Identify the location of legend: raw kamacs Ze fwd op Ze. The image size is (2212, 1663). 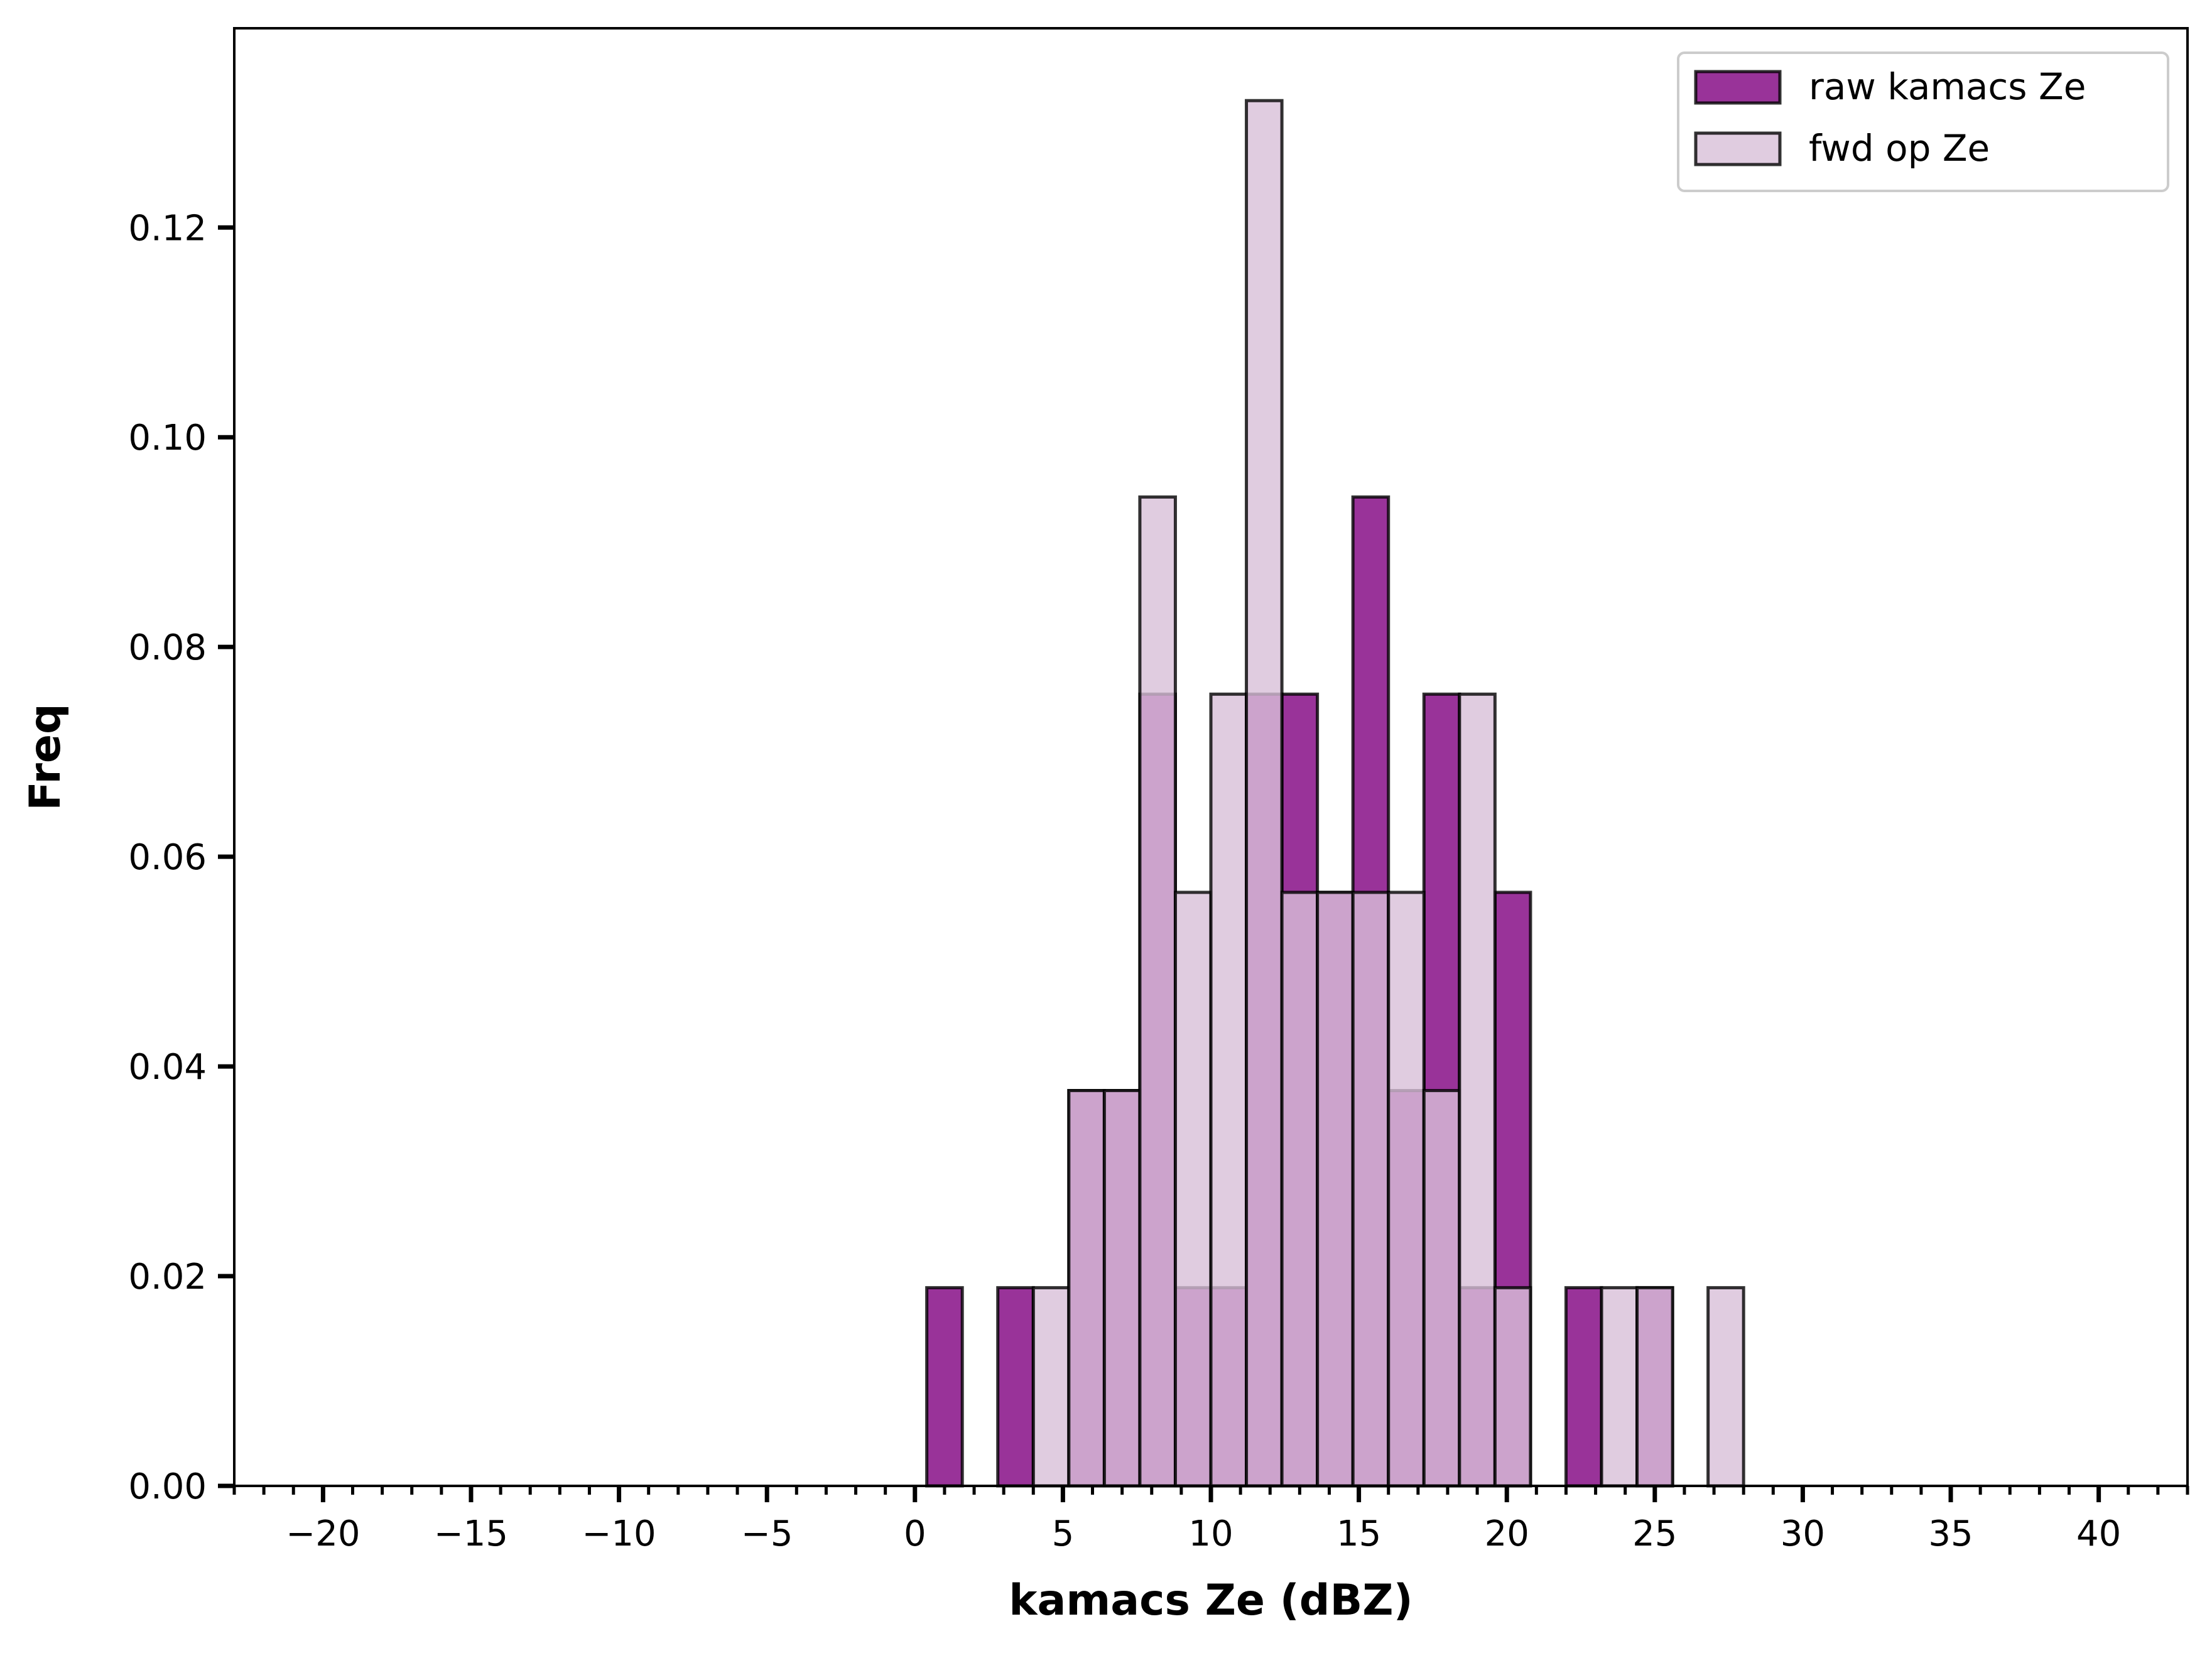
(1923, 121).